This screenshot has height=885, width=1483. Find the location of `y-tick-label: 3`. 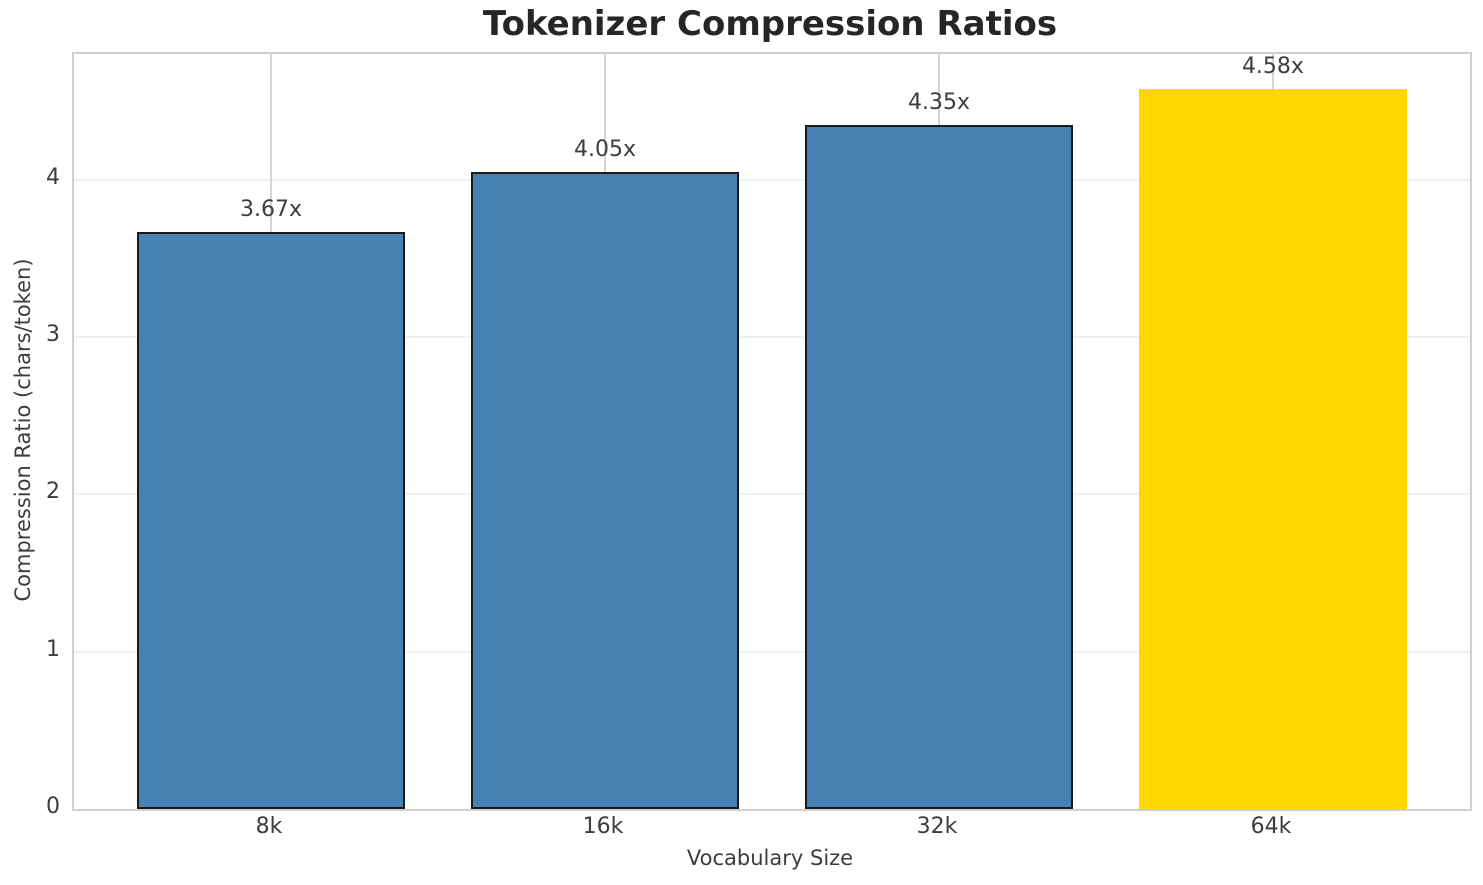

y-tick-label: 3 is located at coordinates (53, 335).